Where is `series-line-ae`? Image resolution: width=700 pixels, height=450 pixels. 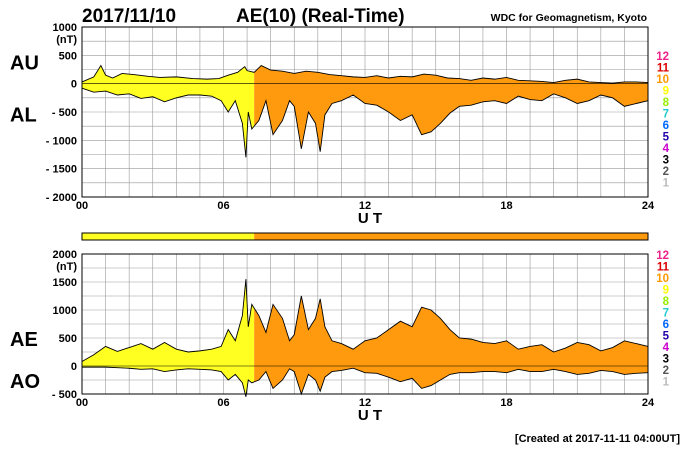
series-line-ae is located at coordinates (365, 320).